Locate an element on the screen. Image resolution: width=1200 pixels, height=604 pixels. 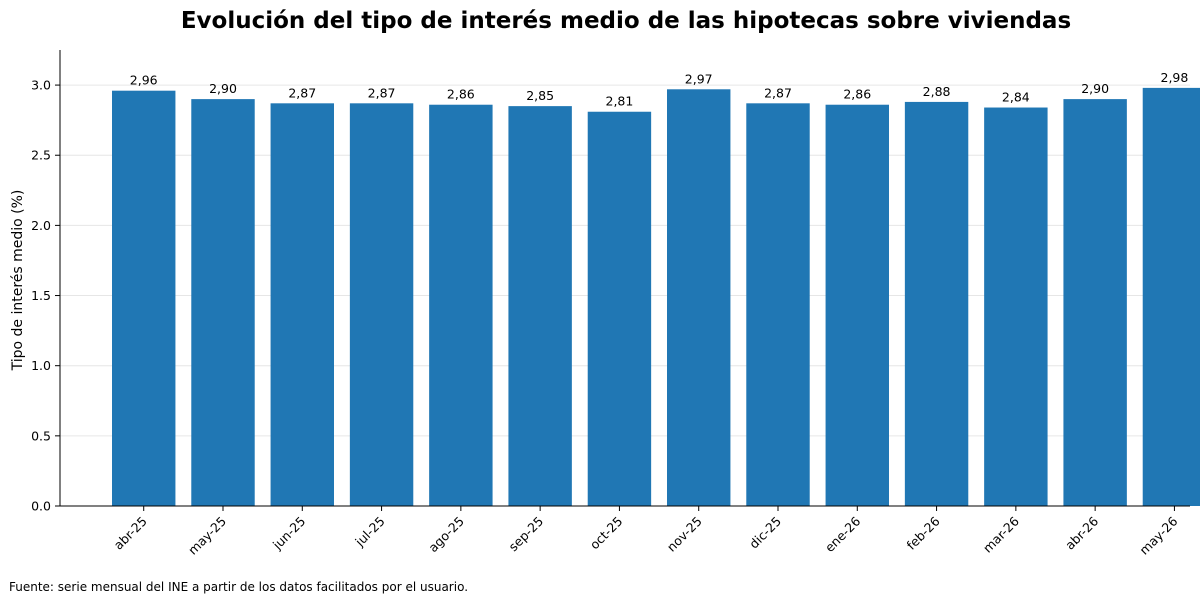
bar-value-label: 2,84 is located at coordinates (1016, 97).